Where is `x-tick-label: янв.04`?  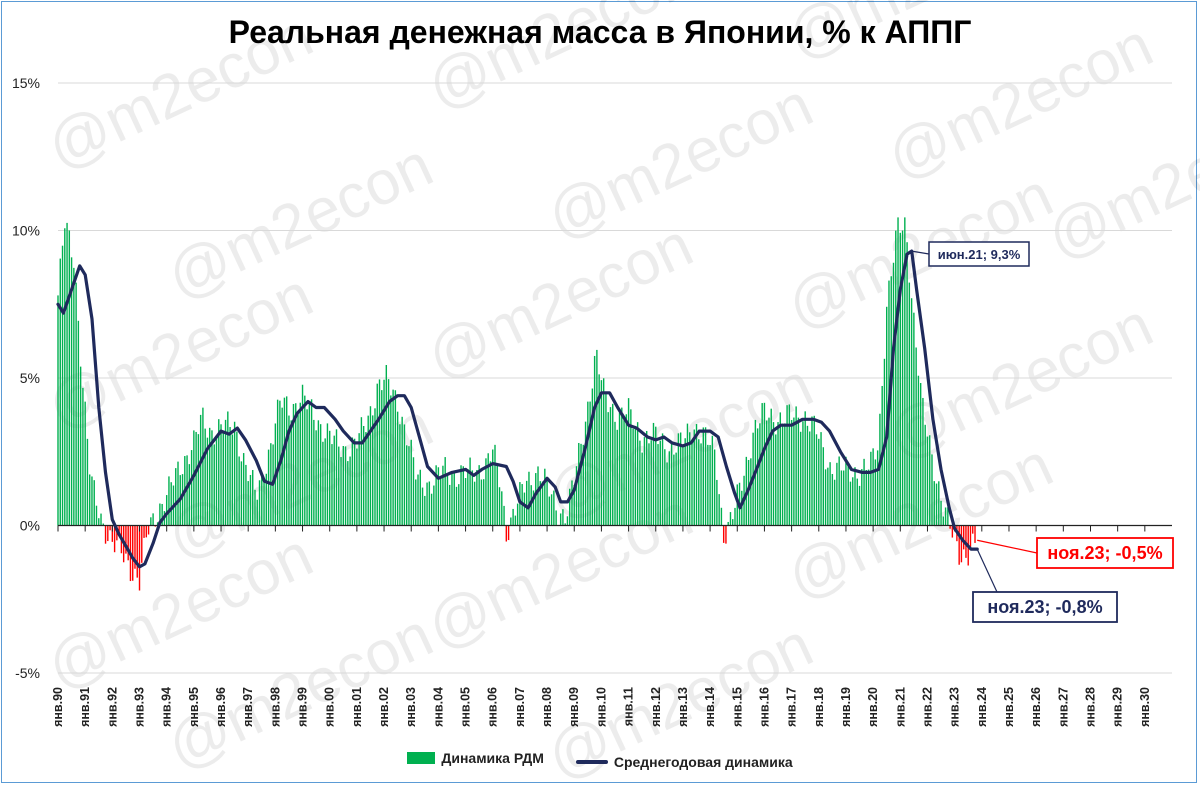
x-tick-label: янв.04 is located at coordinates (438, 707).